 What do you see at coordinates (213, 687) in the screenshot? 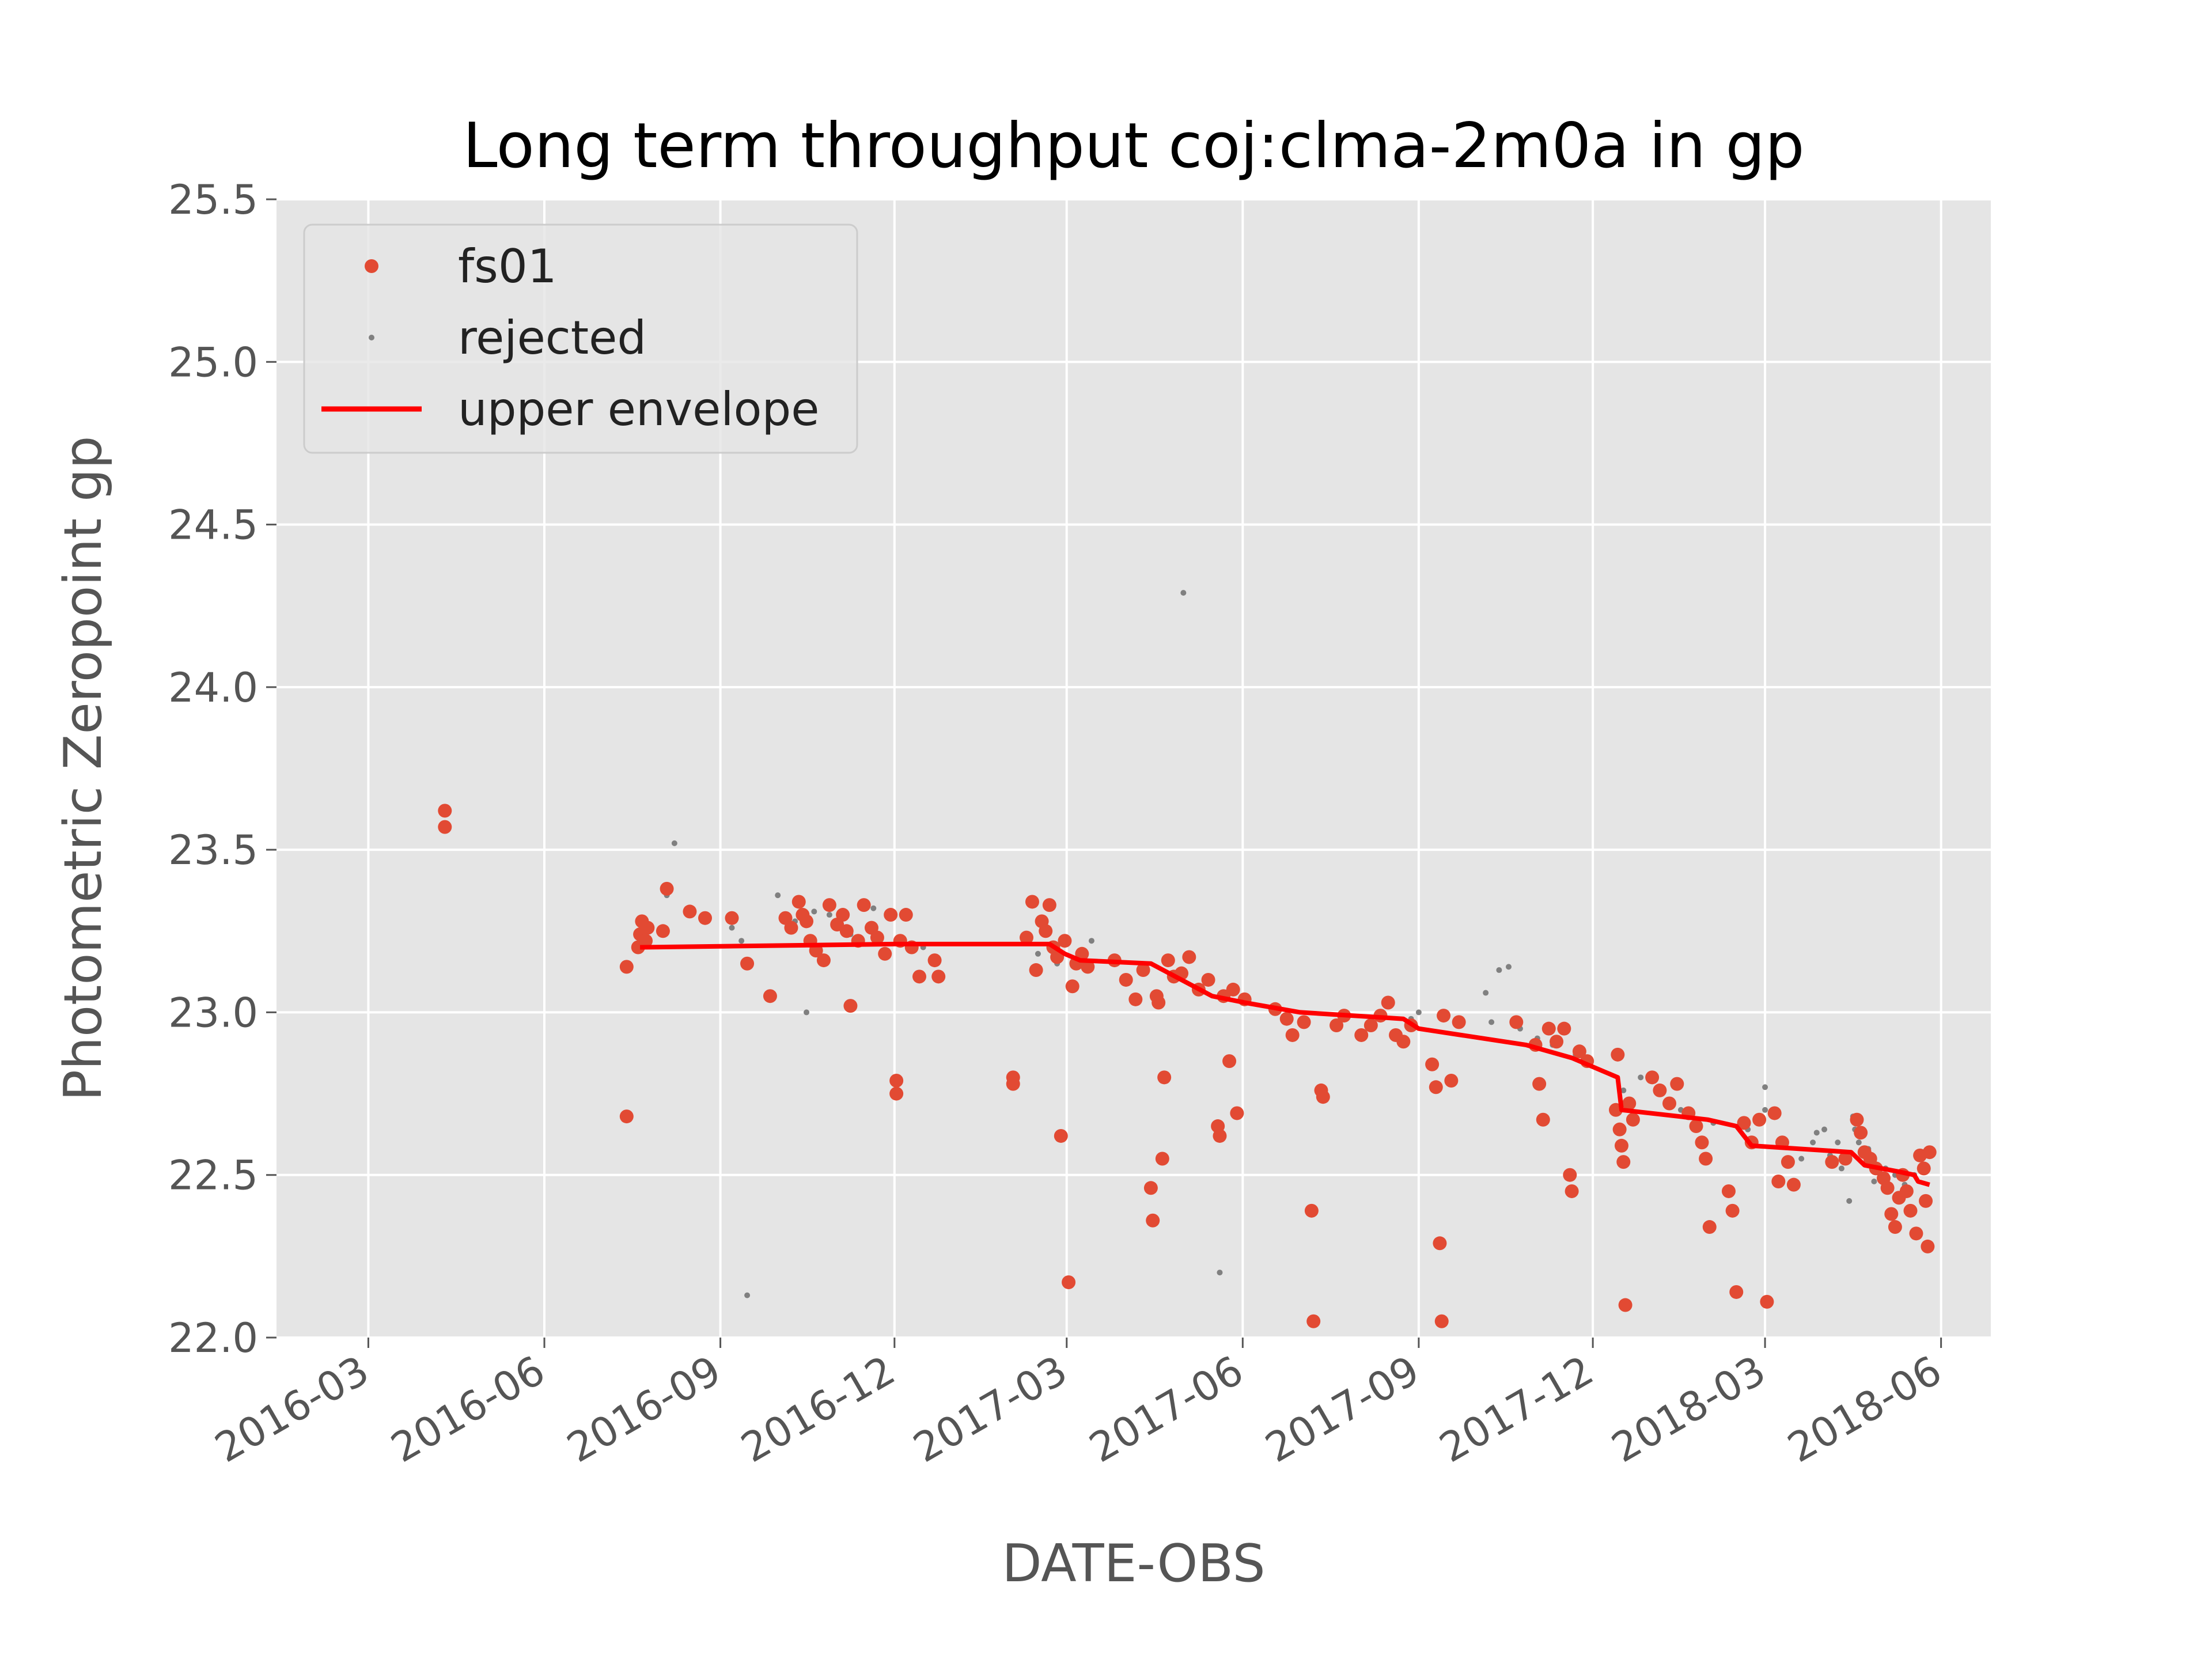
I see `y-tick-label: 24.0` at bounding box center [213, 687].